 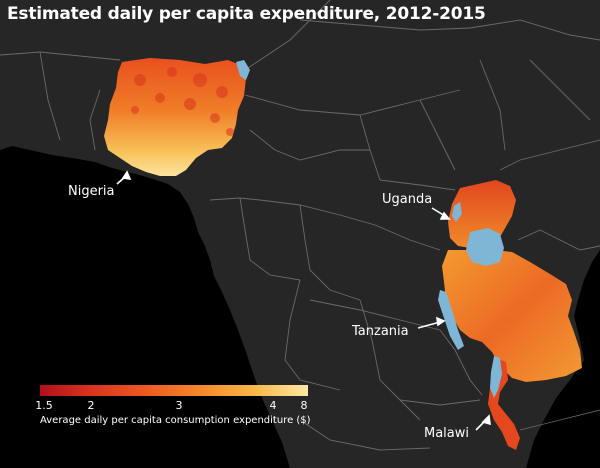 I want to click on lake-albert, so click(x=457, y=212).